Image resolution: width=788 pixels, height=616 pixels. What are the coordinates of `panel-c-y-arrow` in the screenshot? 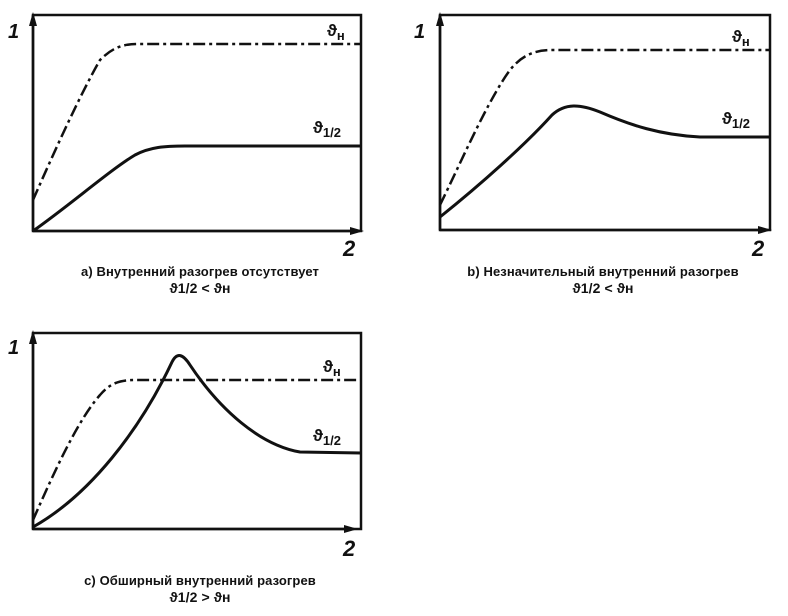 It's located at (33, 337).